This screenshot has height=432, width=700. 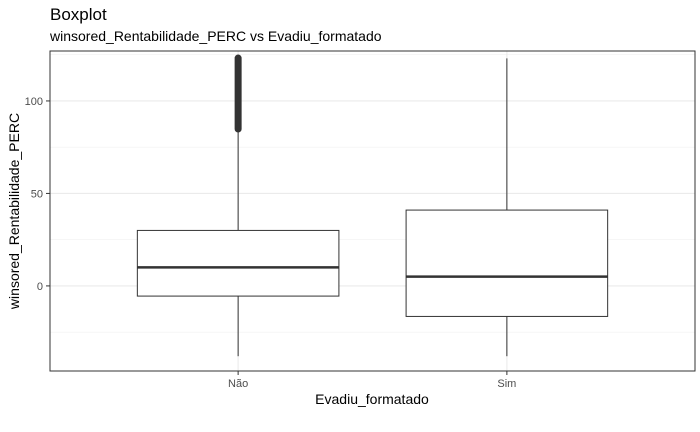 I want to click on y-tick-label: 50, so click(x=37, y=194).